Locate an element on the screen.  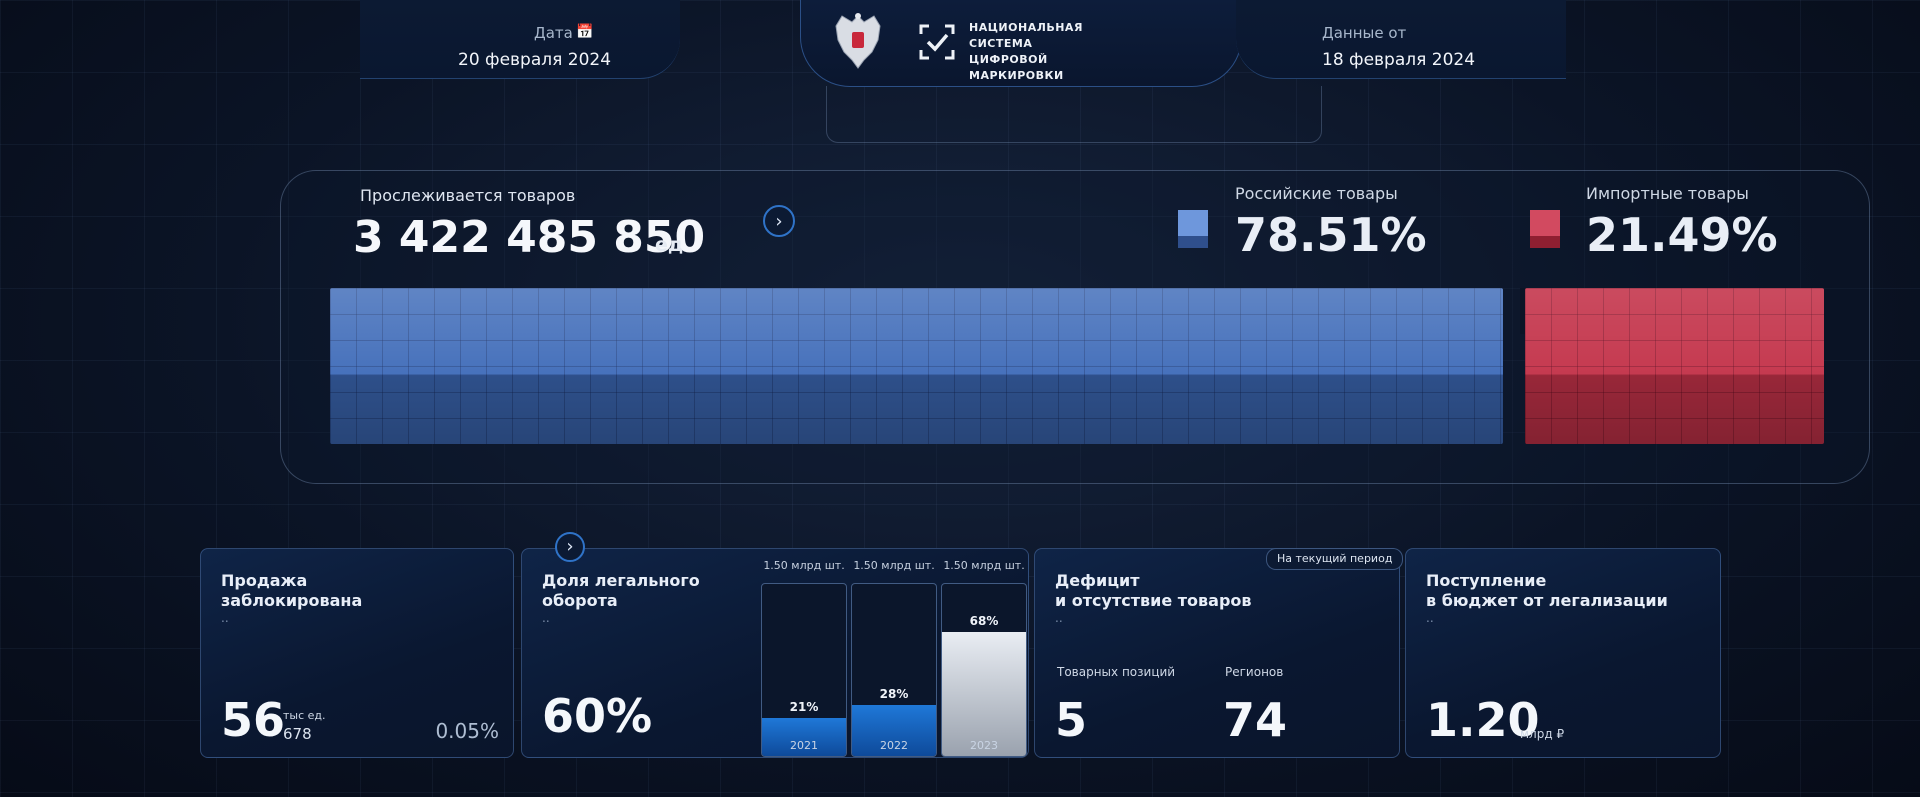
brand-line-3: МАРКИРОВКИ is located at coordinates (1016, 75).